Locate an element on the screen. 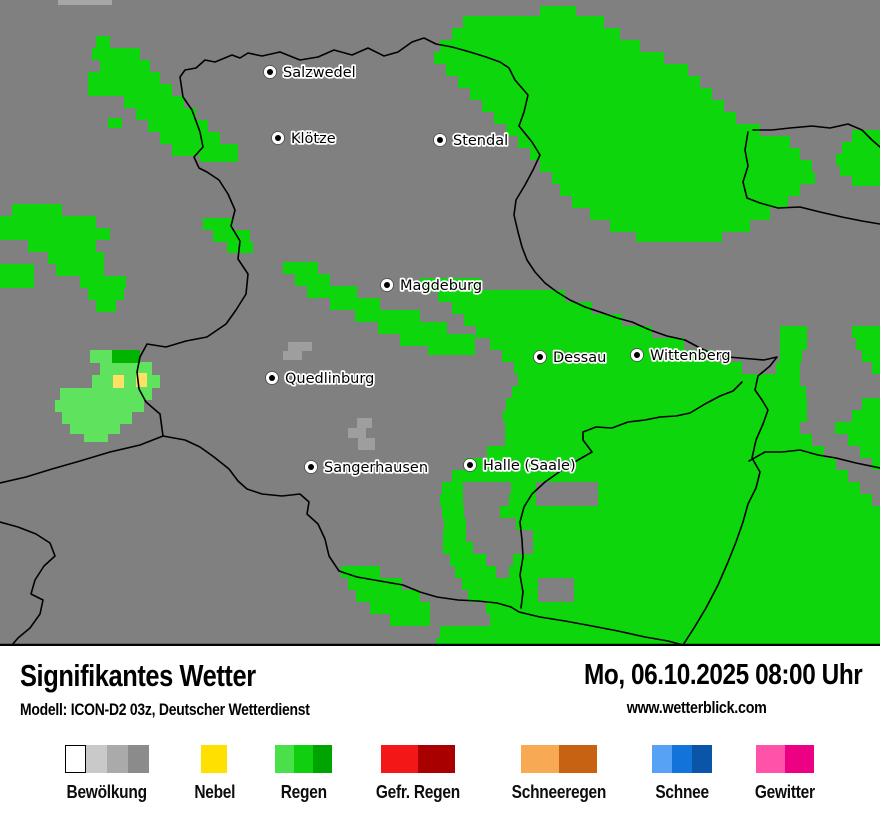 This screenshot has width=880, height=830. legend-group-gefr-regen: Gefr. Regen is located at coordinates (418, 774).